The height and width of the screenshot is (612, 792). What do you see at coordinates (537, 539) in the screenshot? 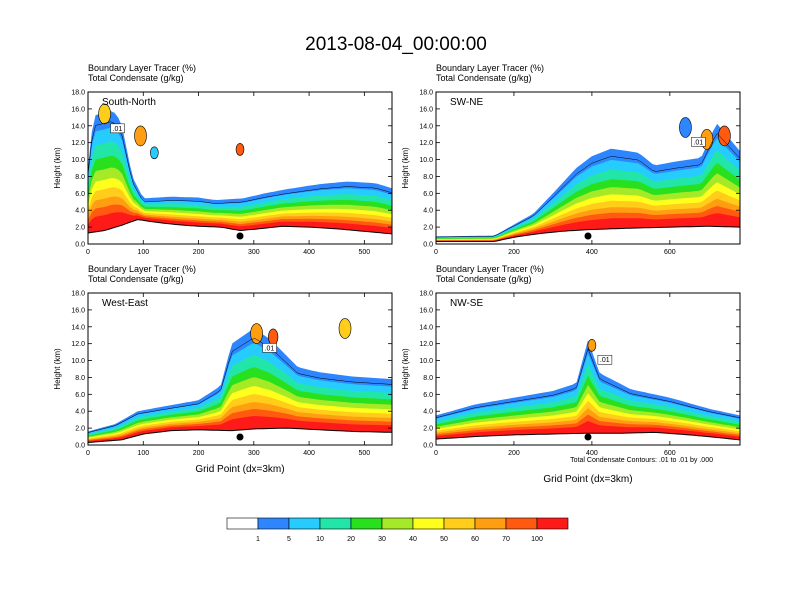
I see `colorbar-label: 100` at bounding box center [537, 539].